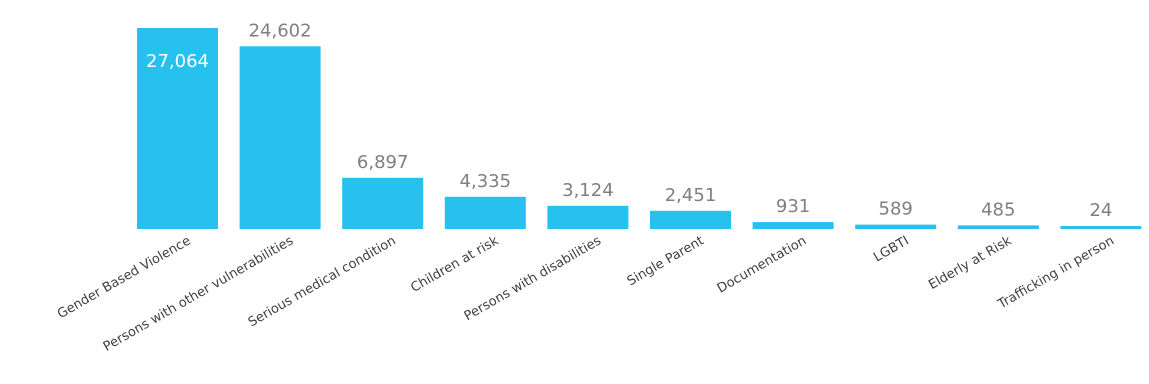  I want to click on value-label: 24,602, so click(280, 30).